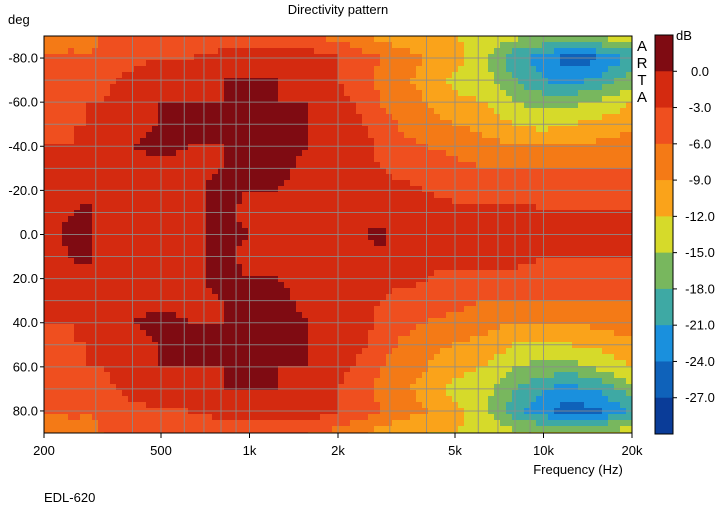  I want to click on colorbar-tick-label: -9.0, so click(700, 180).